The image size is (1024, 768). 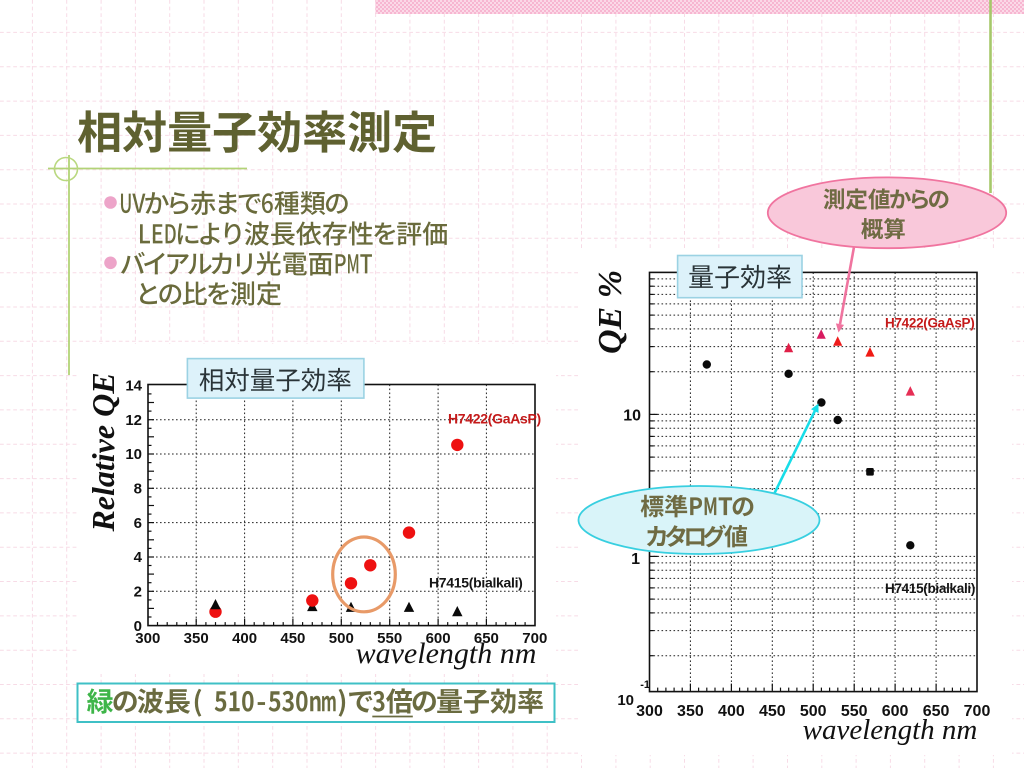 I want to click on svg-text: QE %, so click(x=610, y=312).